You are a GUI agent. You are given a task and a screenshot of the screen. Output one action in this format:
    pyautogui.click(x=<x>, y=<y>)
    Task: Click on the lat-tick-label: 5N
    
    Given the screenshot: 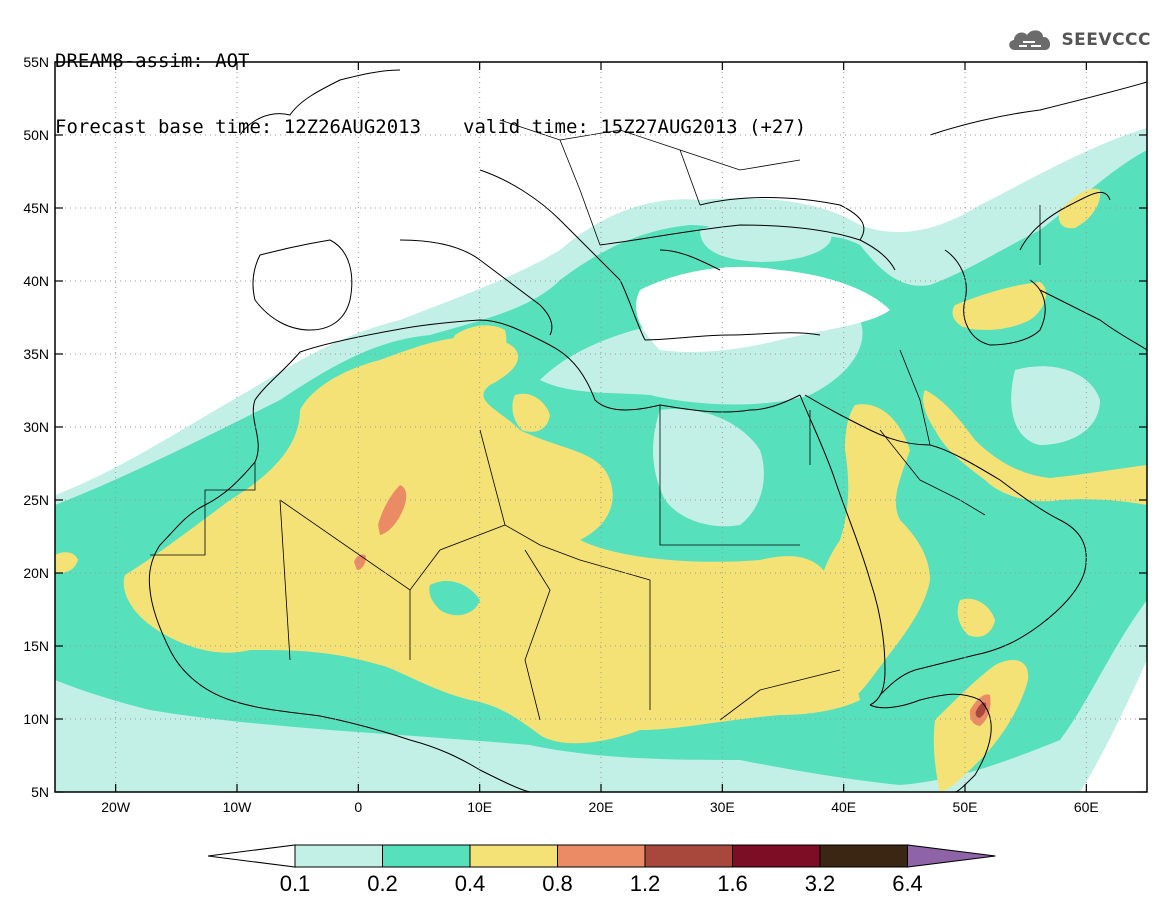 What is the action you would take?
    pyautogui.click(x=40, y=792)
    